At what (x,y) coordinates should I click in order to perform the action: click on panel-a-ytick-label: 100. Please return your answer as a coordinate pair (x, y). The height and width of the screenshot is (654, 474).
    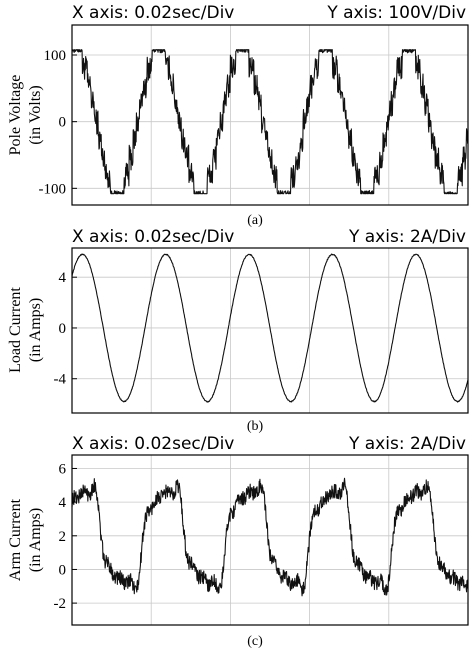
    Looking at the image, I should click on (55, 56).